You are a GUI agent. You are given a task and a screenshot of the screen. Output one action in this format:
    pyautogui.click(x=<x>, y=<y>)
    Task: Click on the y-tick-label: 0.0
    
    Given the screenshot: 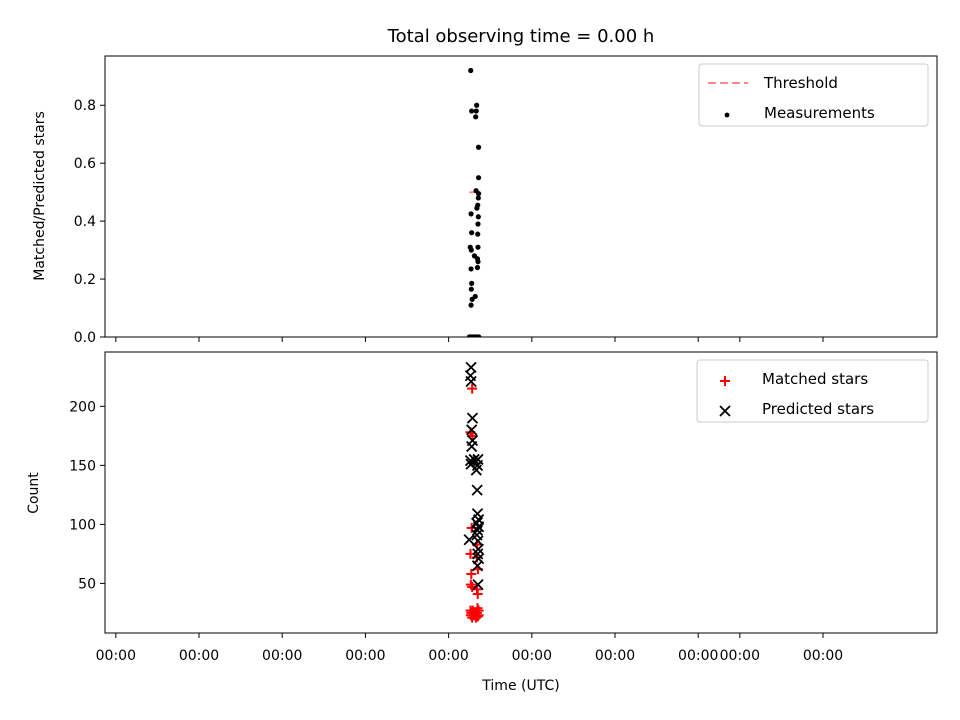 What is the action you would take?
    pyautogui.click(x=85, y=338)
    